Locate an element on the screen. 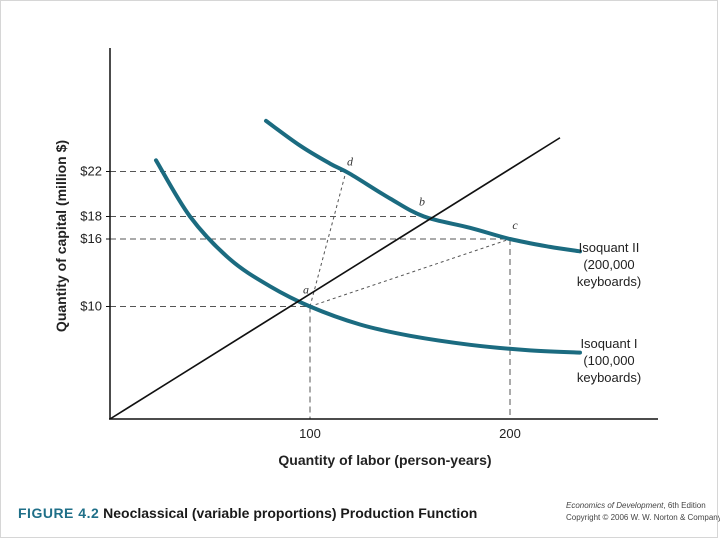 The width and height of the screenshot is (720, 540). point-label-a: a is located at coordinates (306, 290).